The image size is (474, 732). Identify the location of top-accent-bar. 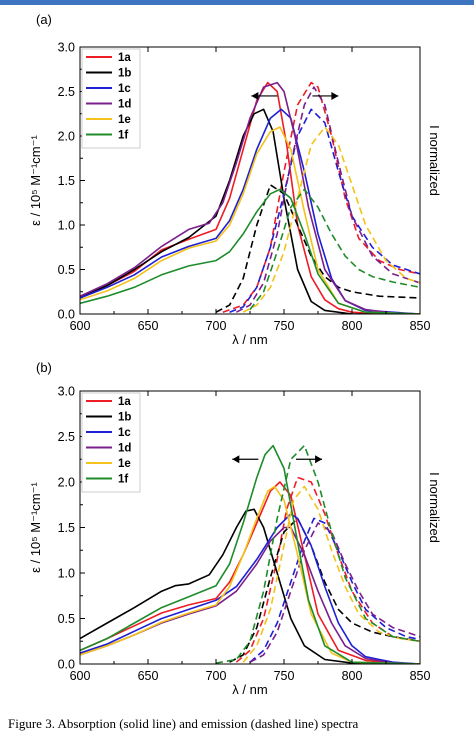
(237, 2).